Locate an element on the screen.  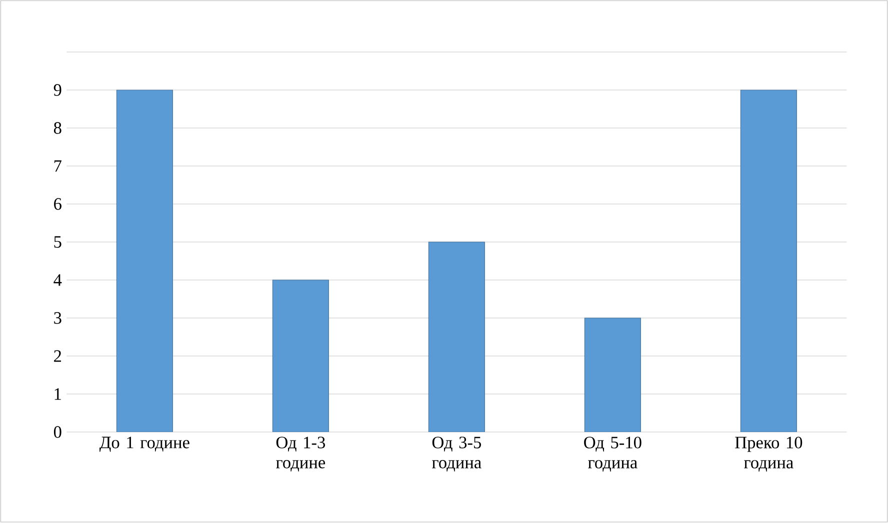
y-tick-label: 8 is located at coordinates (58, 128).